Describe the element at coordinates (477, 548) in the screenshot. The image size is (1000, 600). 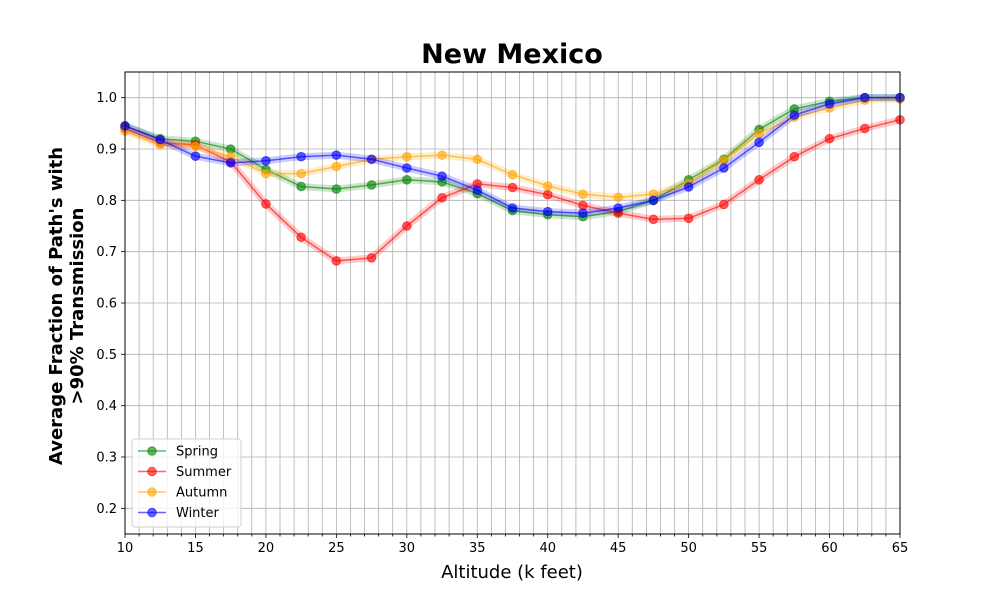
I see `x-tick-label: 35` at that location.